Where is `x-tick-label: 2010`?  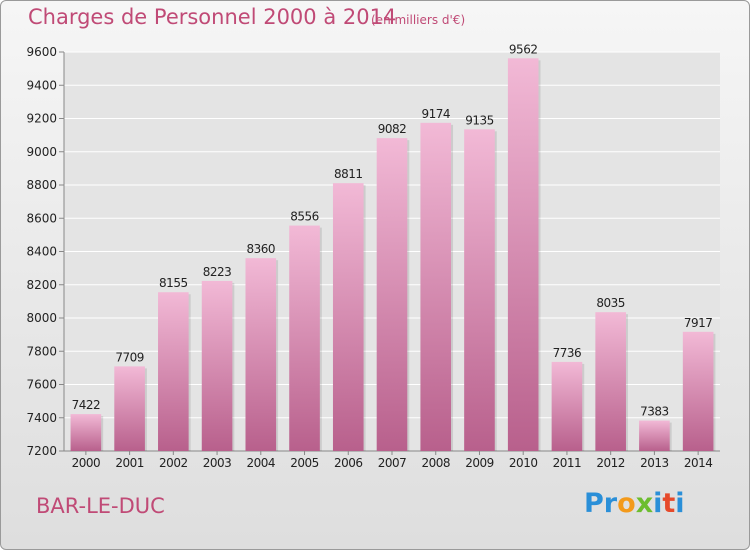 x-tick-label: 2010 is located at coordinates (523, 463).